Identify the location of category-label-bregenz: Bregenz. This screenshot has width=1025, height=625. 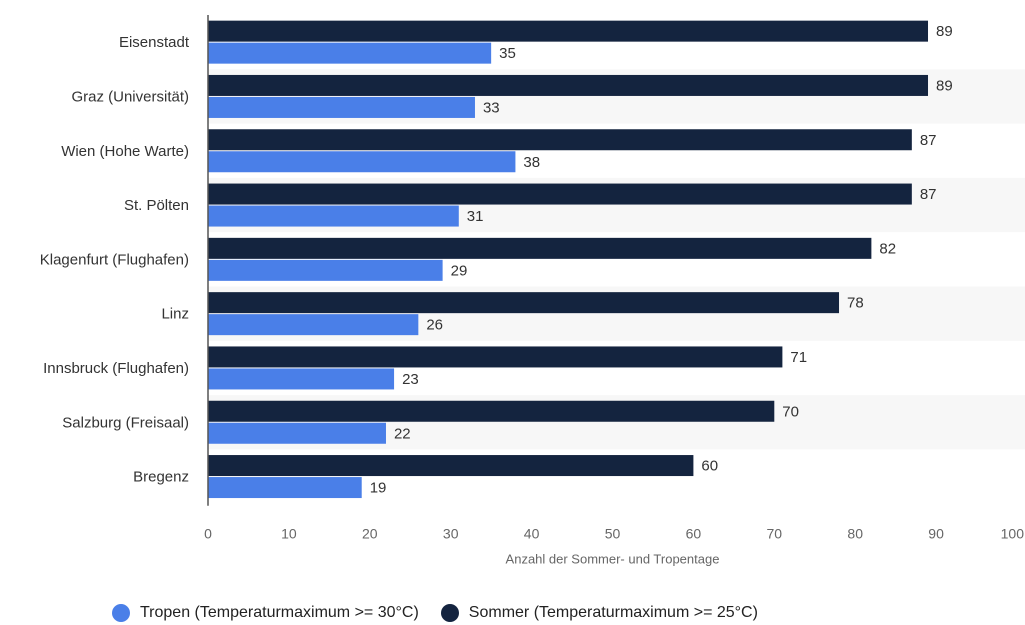
(161, 477).